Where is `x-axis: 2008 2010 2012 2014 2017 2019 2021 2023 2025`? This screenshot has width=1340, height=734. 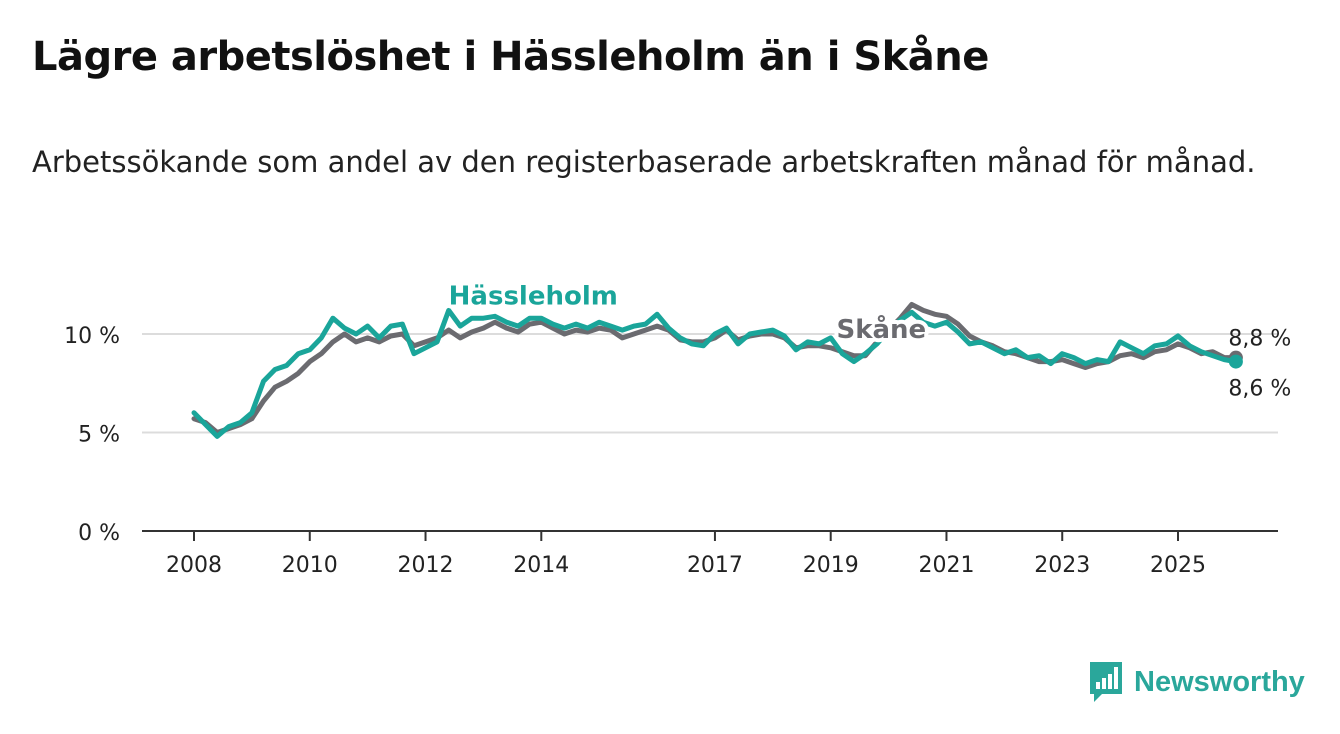 x-axis: 2008 2010 2012 2014 2017 2019 2021 2023 2025 is located at coordinates (710, 554).